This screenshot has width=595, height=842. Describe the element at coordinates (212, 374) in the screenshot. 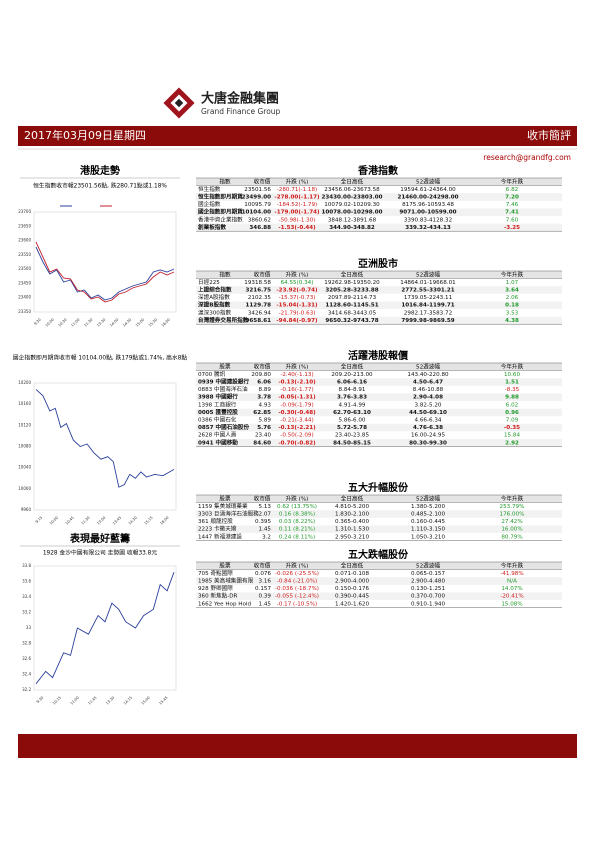

I see `table-cell: 0700 騰訊` at that location.